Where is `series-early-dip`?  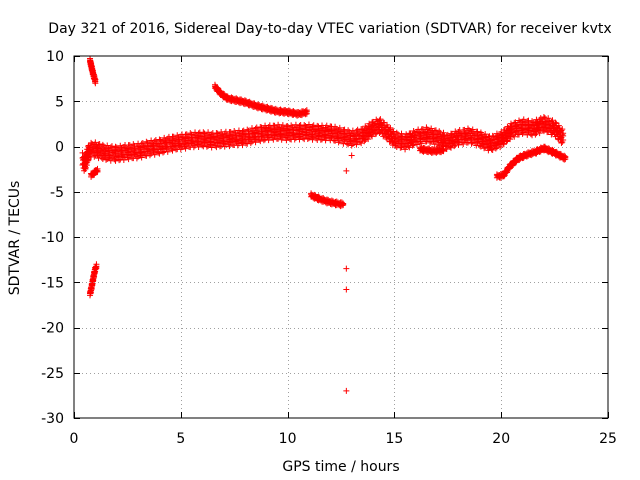 series-early-dip is located at coordinates (94, 172).